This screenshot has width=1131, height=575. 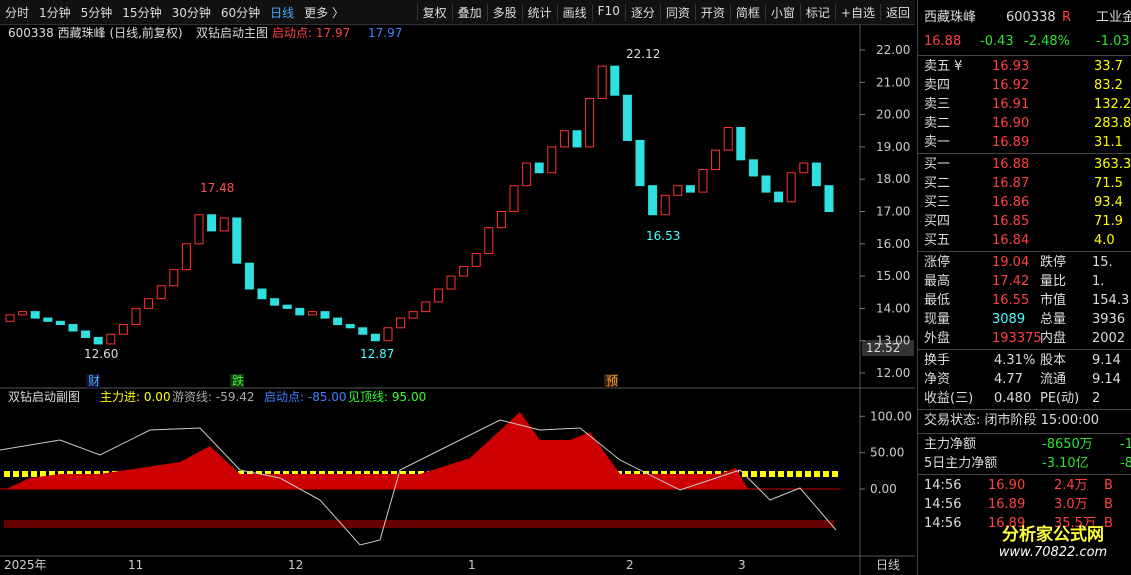 What do you see at coordinates (377, 450) in the screenshot?
I see `fund-area` at bounding box center [377, 450].